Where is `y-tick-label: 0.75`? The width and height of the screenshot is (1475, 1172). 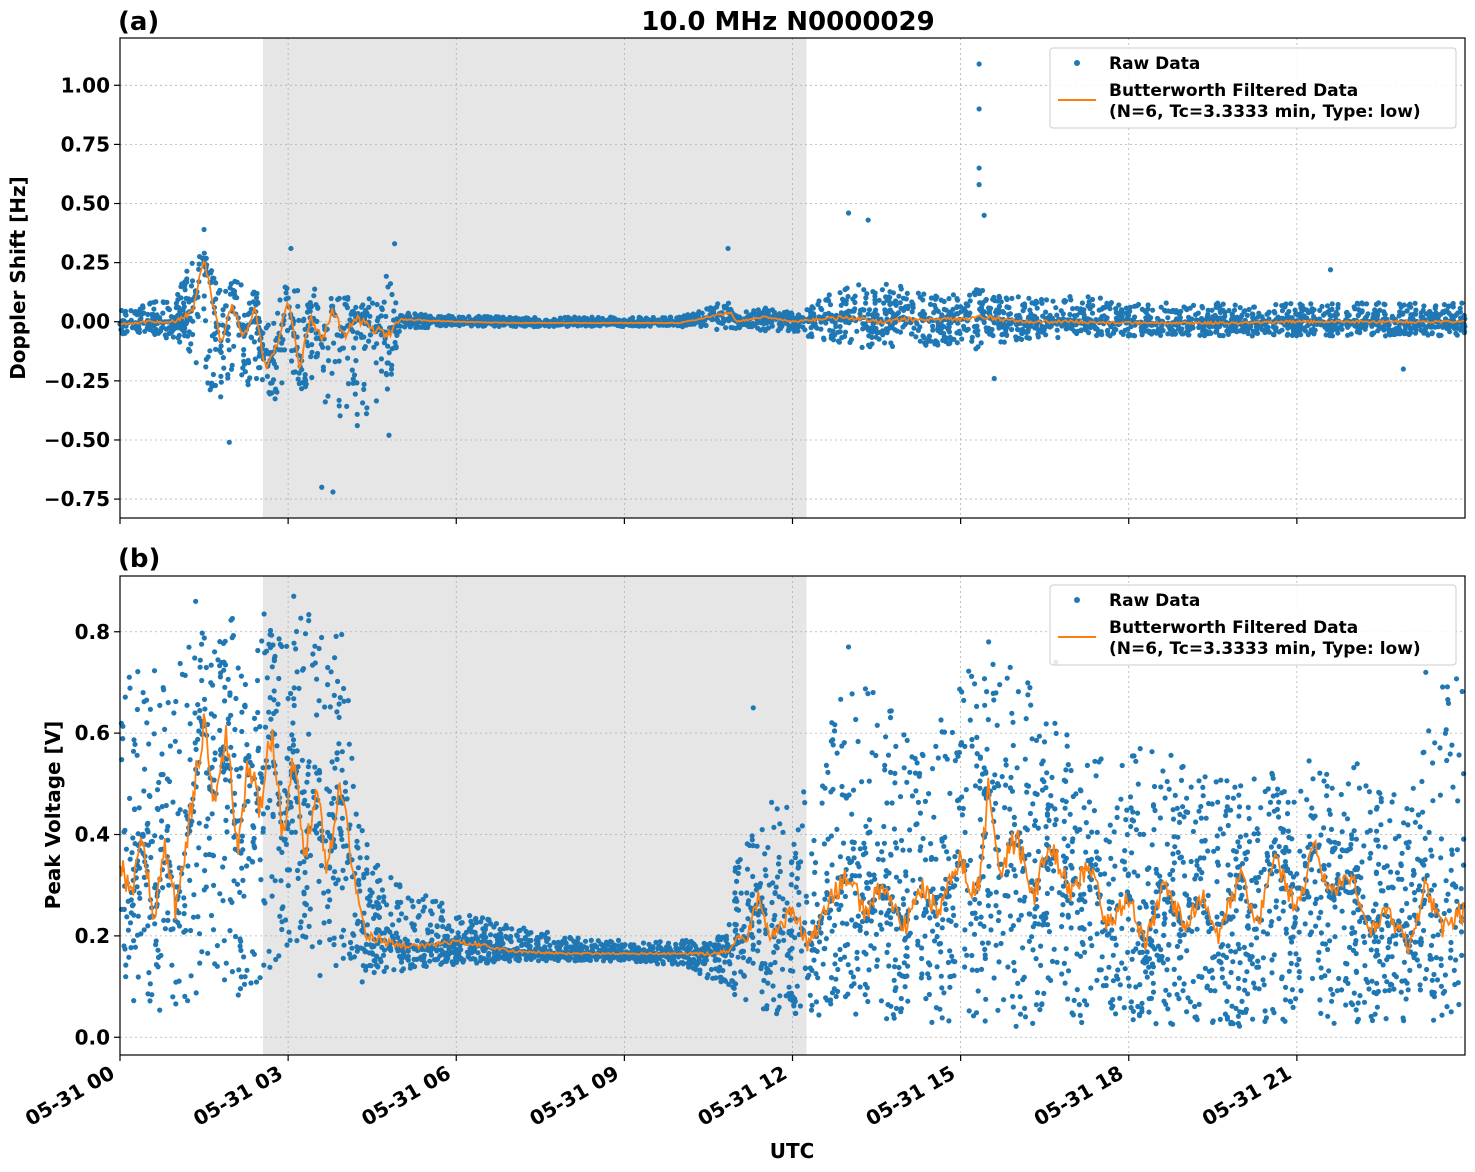 y-tick-label: 0.75 is located at coordinates (85, 144).